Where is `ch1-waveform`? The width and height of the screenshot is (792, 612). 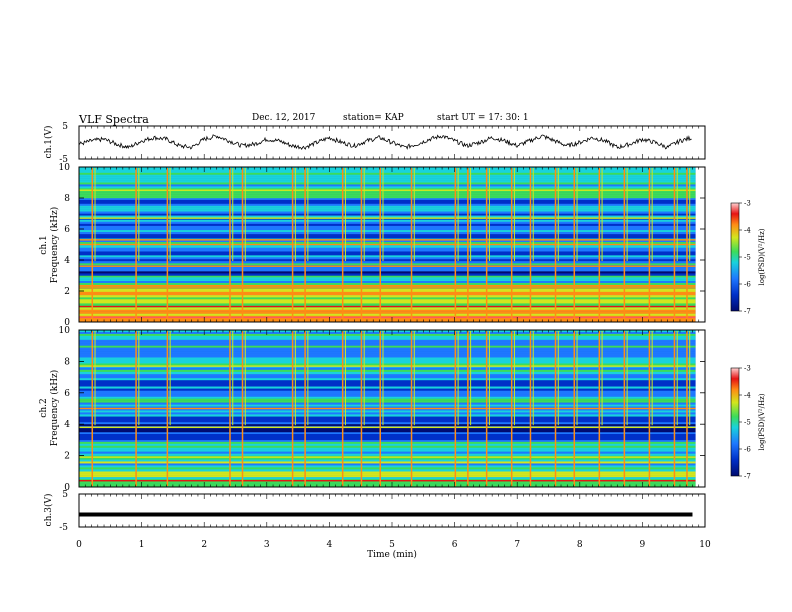
ch1-waveform is located at coordinates (385, 142).